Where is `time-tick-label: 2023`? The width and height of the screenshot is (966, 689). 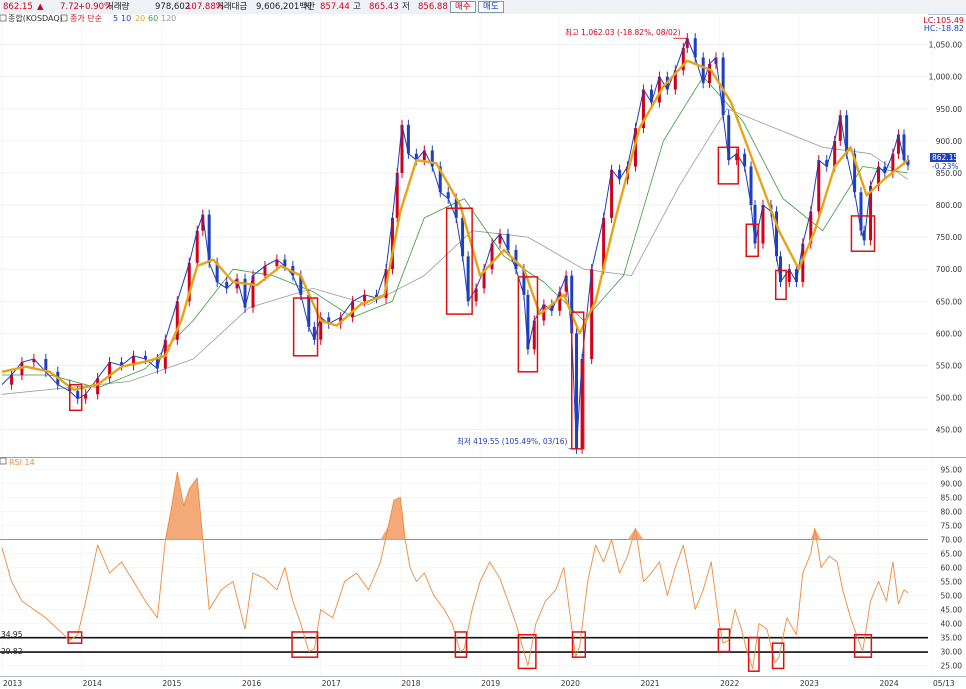
time-tick-label: 2023 is located at coordinates (809, 683).